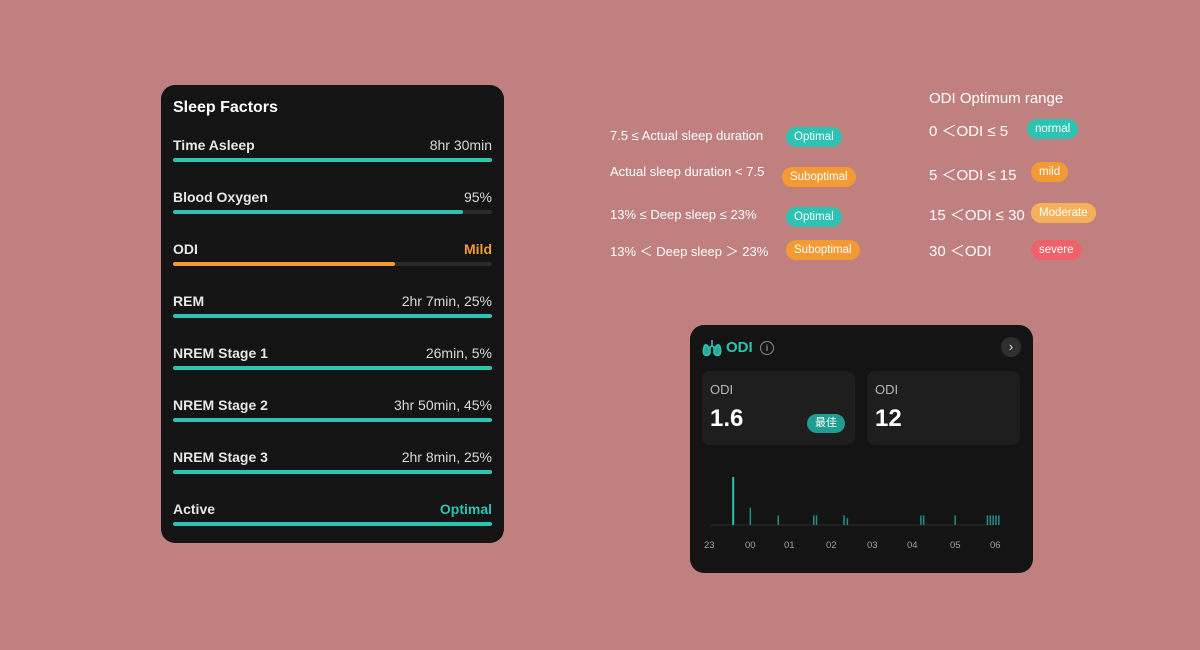  I want to click on odi-metric-value: 1.6, so click(727, 418).